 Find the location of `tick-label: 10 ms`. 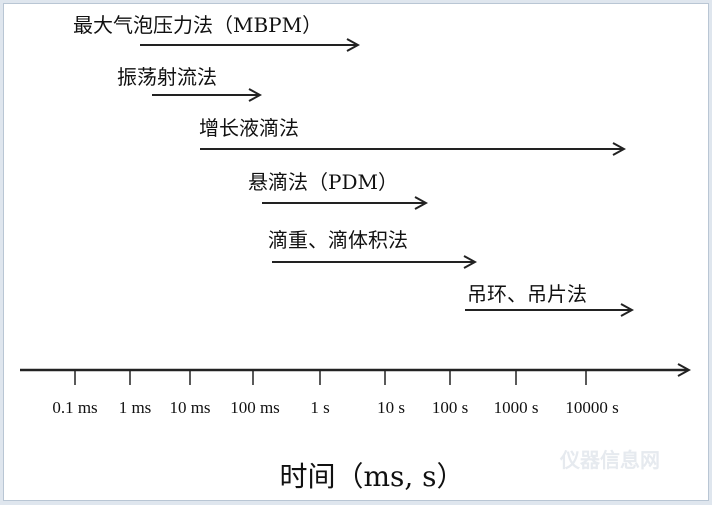

tick-label: 10 ms is located at coordinates (190, 407).